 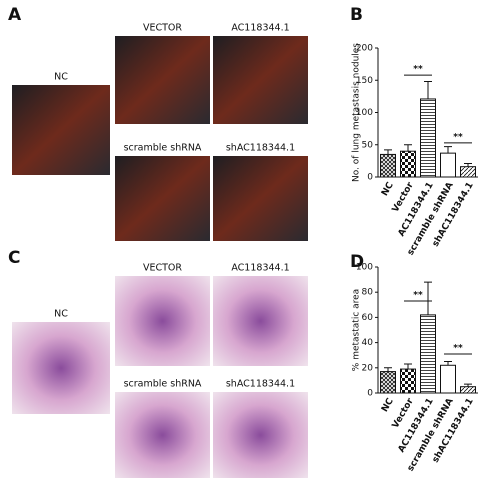 I want to click on y-axis-label: No. of lung metastasis nodules, so click(x=357, y=112).